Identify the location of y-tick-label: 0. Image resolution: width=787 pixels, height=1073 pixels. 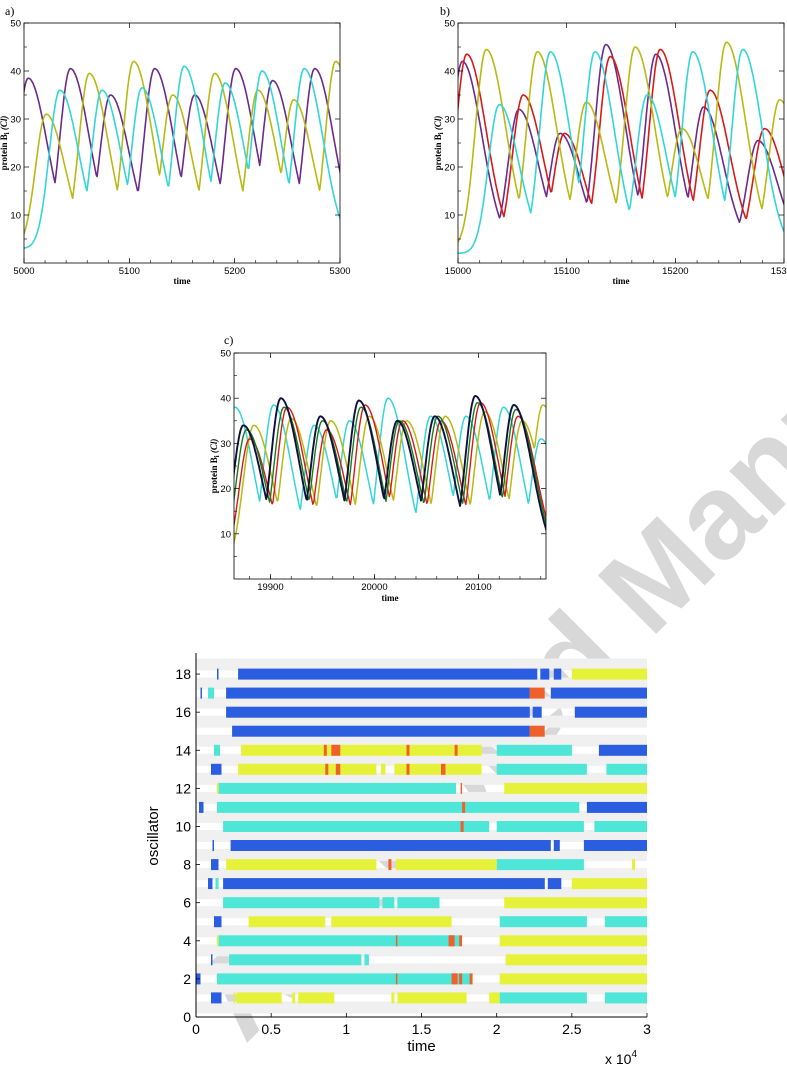
(187, 1017).